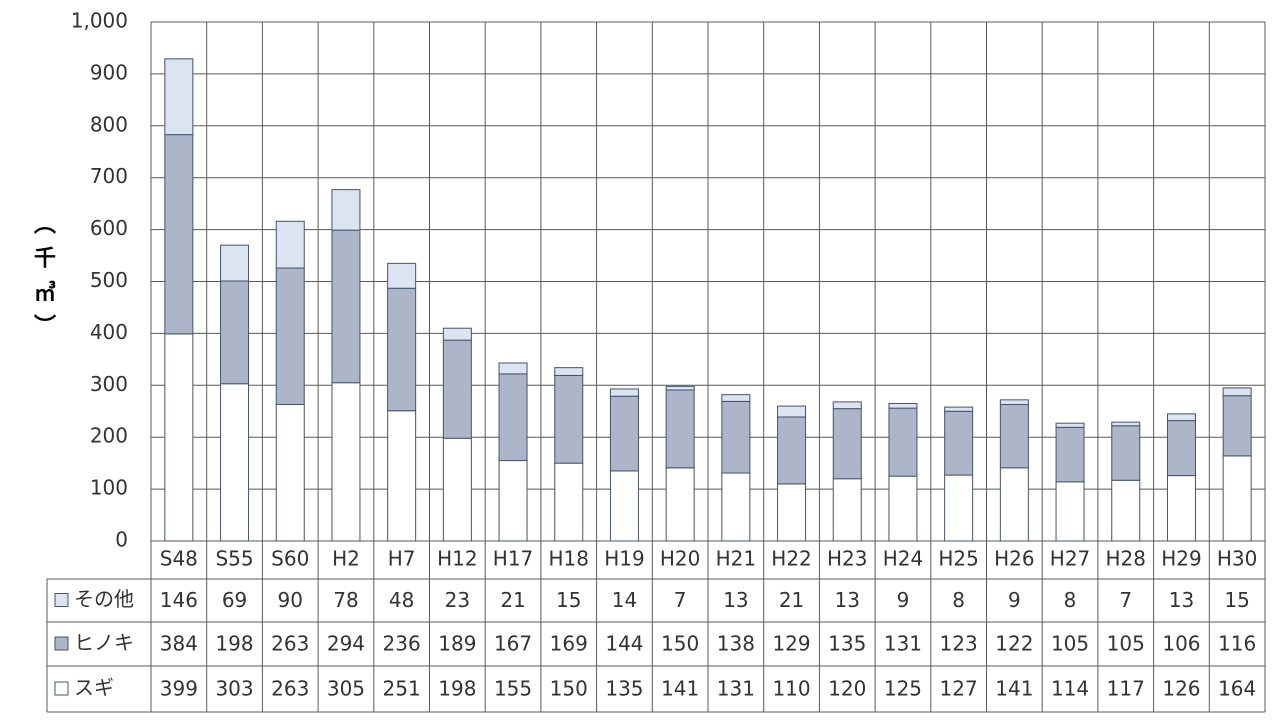 The height and width of the screenshot is (720, 1280). Describe the element at coordinates (680, 559) in the screenshot. I see `x-tick-label: H20` at that location.